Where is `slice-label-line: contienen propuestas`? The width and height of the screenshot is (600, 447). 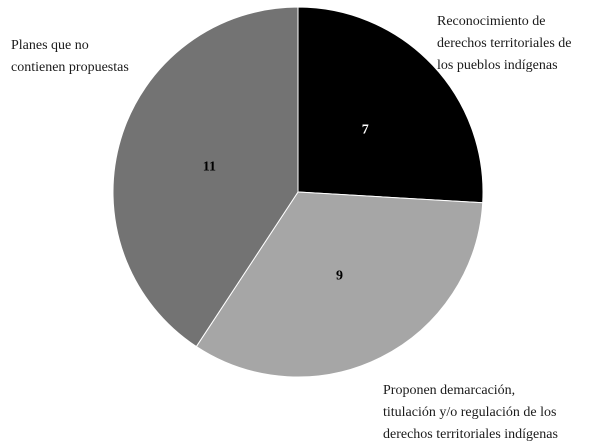
slice-label-line: contienen propuestas is located at coordinates (70, 67).